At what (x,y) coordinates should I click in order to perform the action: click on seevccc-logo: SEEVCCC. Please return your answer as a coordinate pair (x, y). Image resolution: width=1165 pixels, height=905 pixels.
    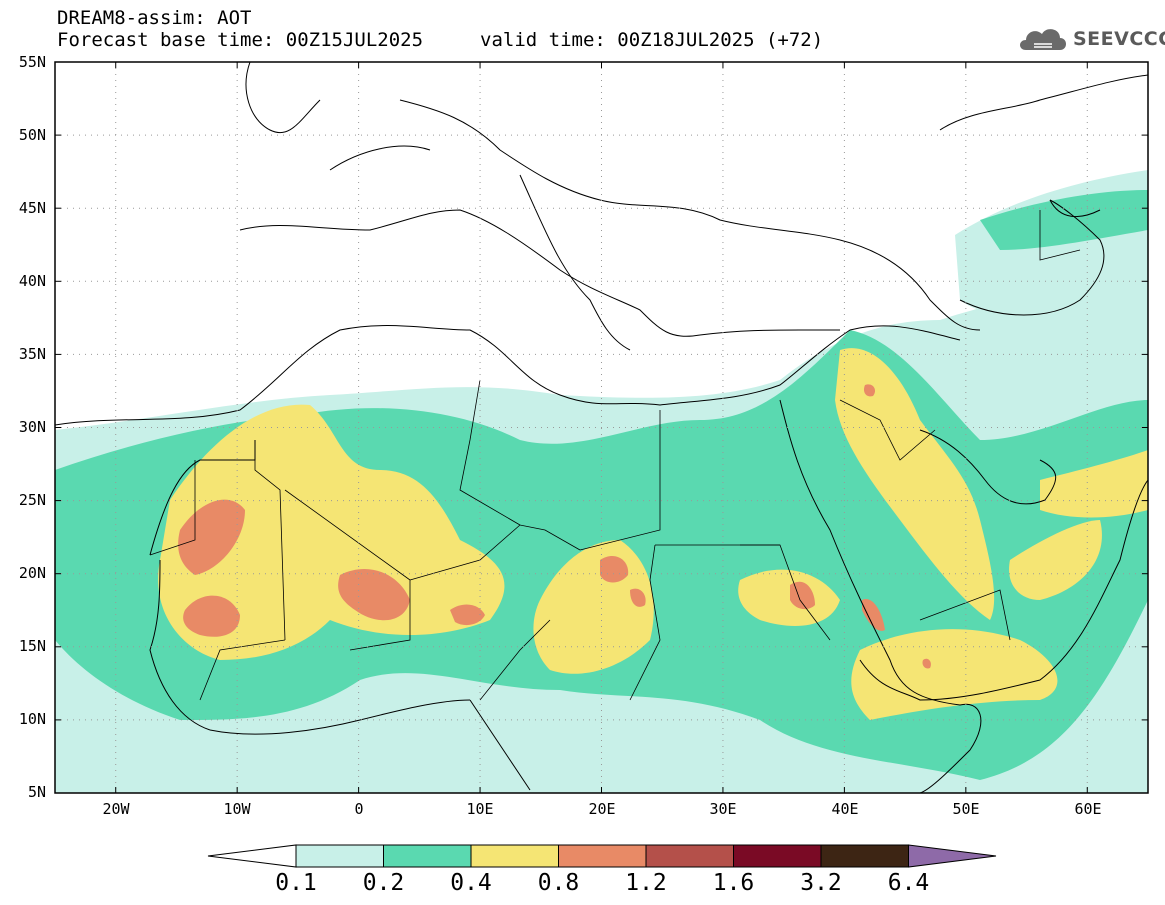
    Looking at the image, I should click on (1090, 40).